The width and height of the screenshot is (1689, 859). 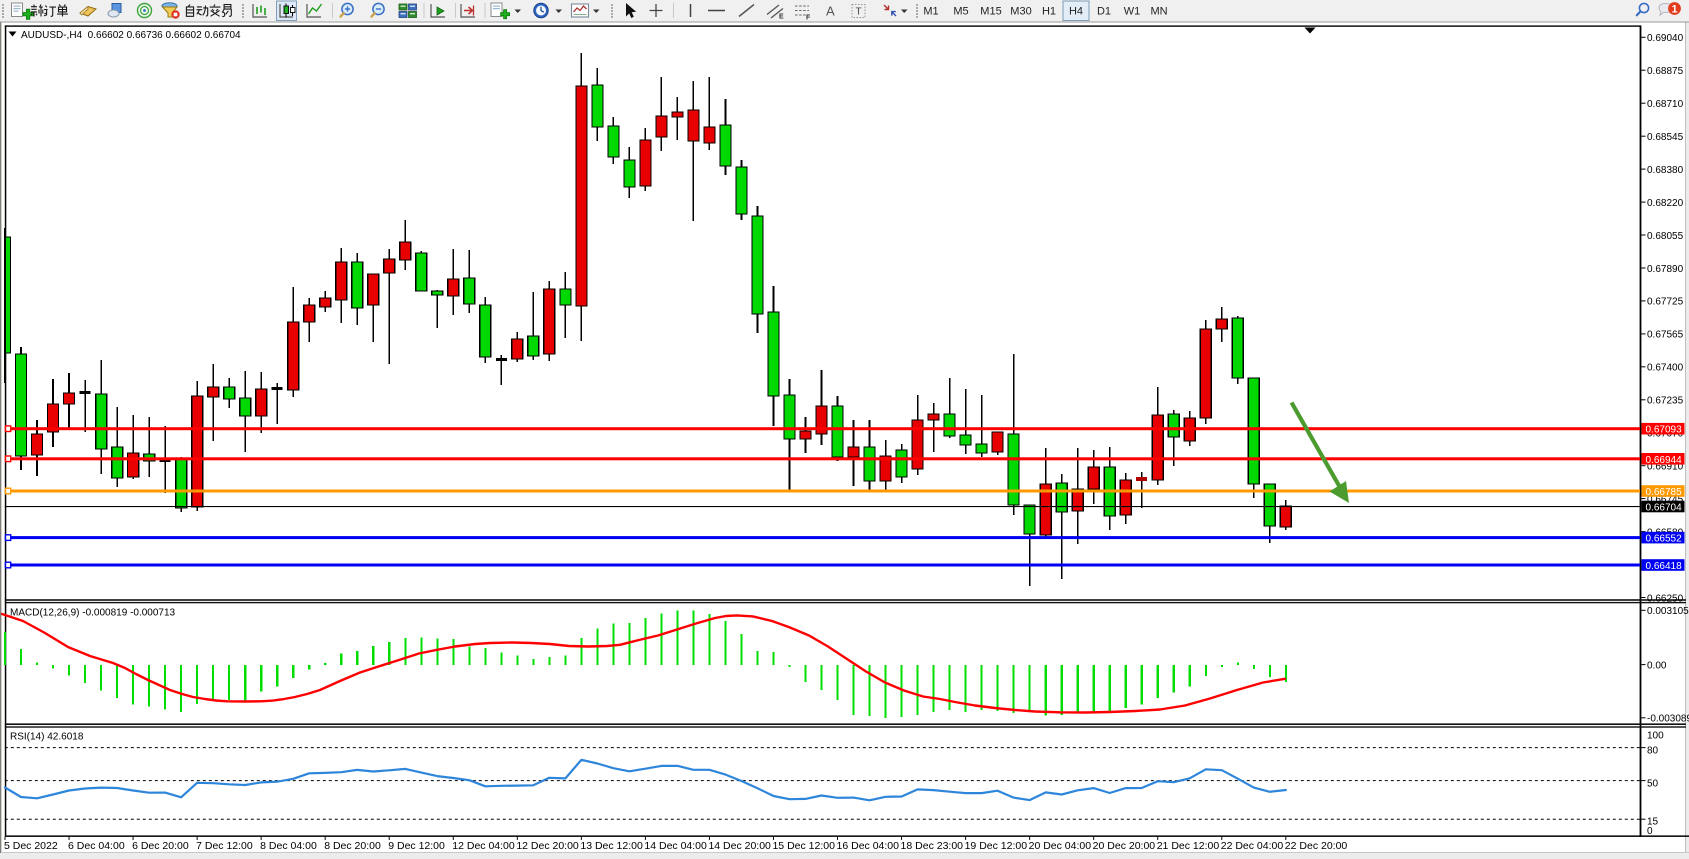 What do you see at coordinates (1665, 71) in the screenshot?
I see `svg-text: 0.68875` at bounding box center [1665, 71].